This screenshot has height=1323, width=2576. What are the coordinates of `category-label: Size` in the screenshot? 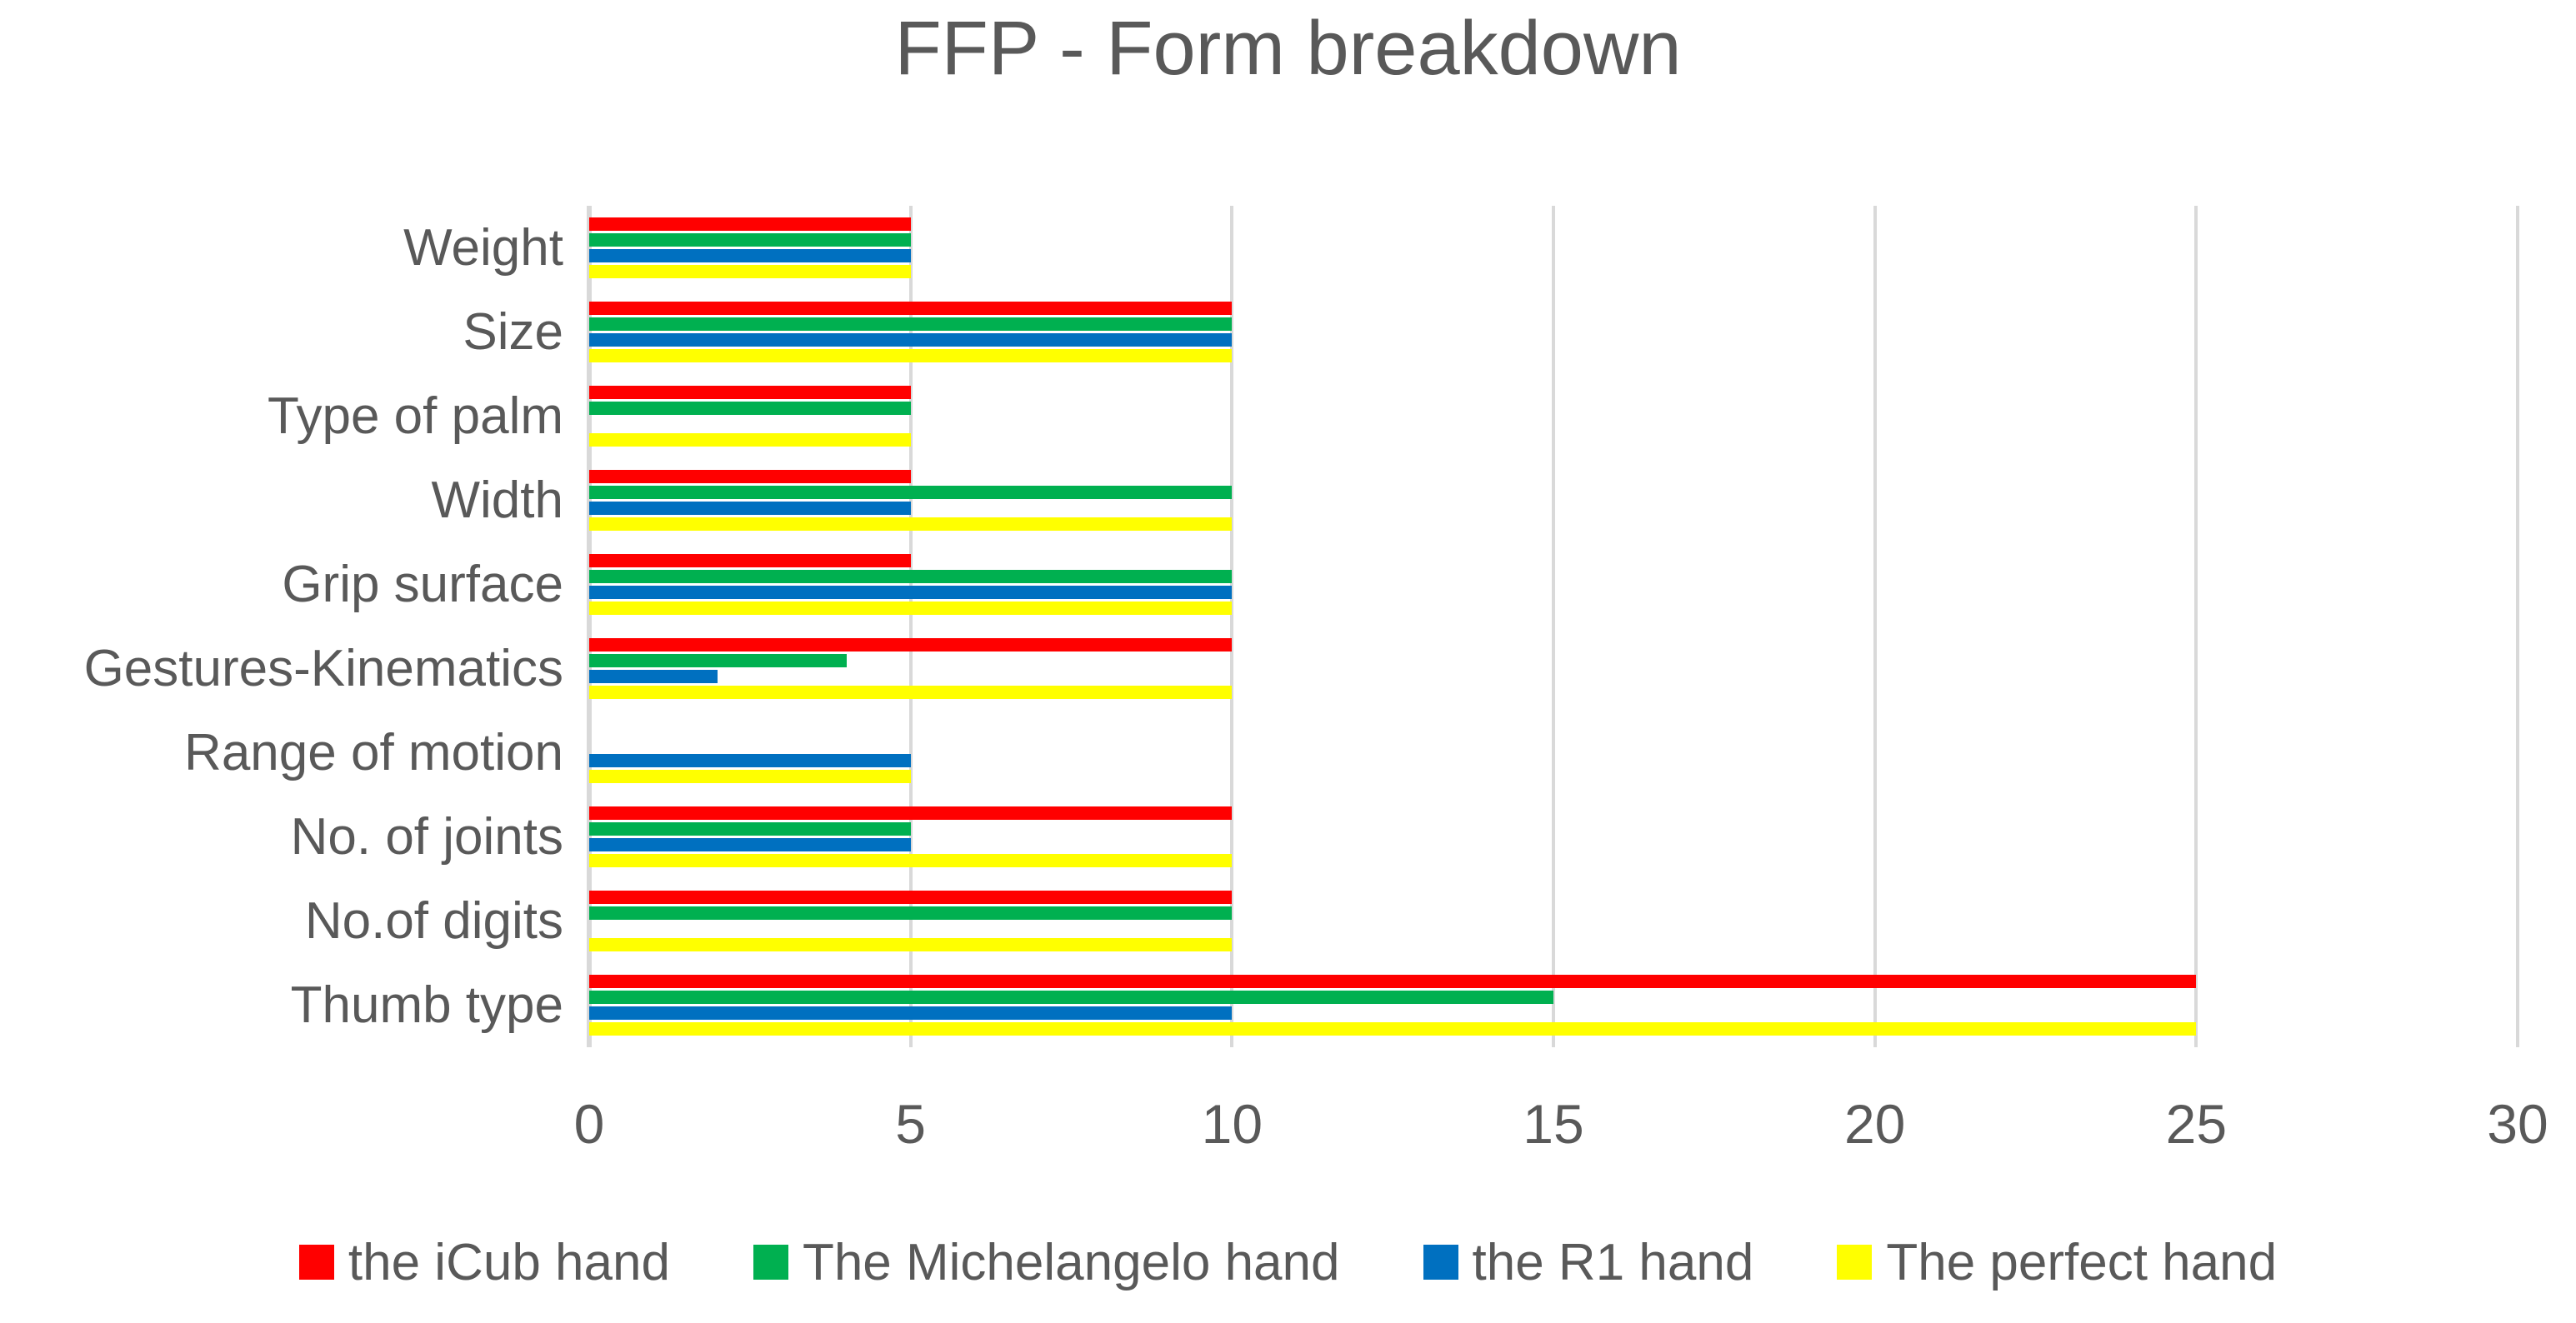 It's located at (513, 332).